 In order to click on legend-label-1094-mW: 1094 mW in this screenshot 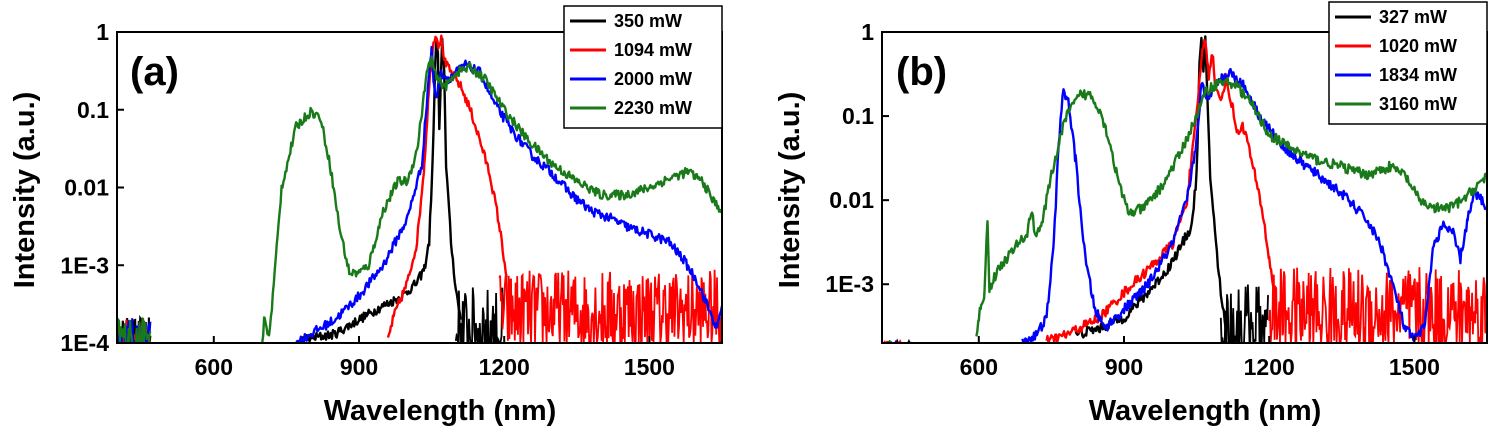, I will do `click(653, 50)`.